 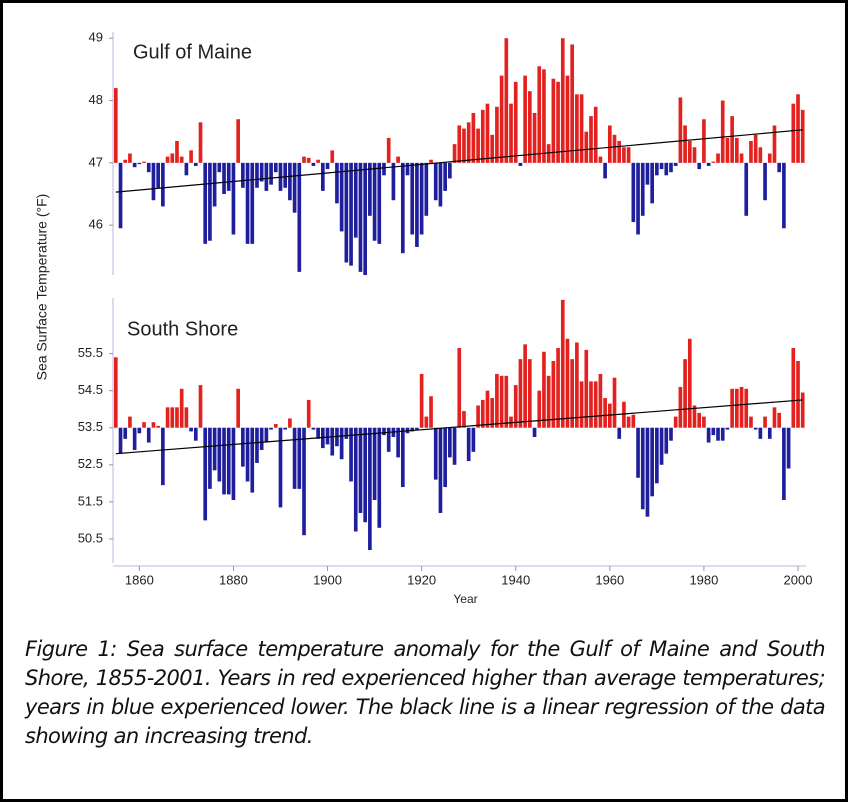 I want to click on y-tick-label: 53.5, so click(x=90, y=426).